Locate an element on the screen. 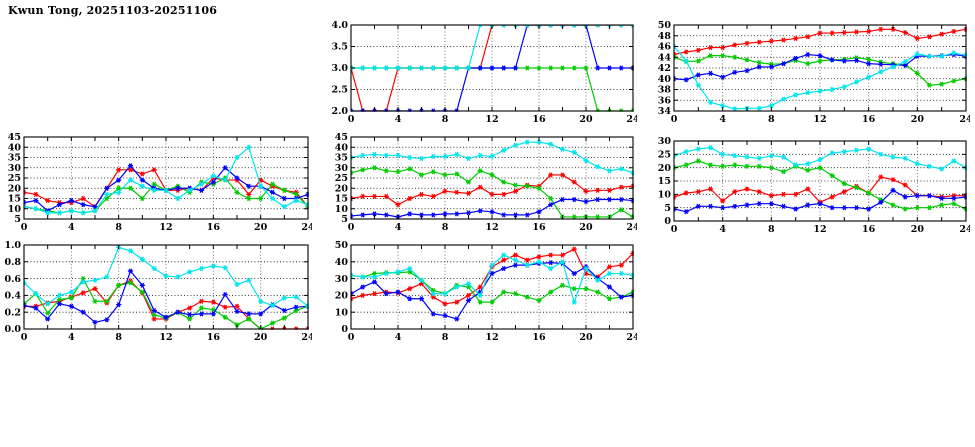 The height and width of the screenshot is (447, 975). y-tick-label: 46 is located at coordinates (665, 47).